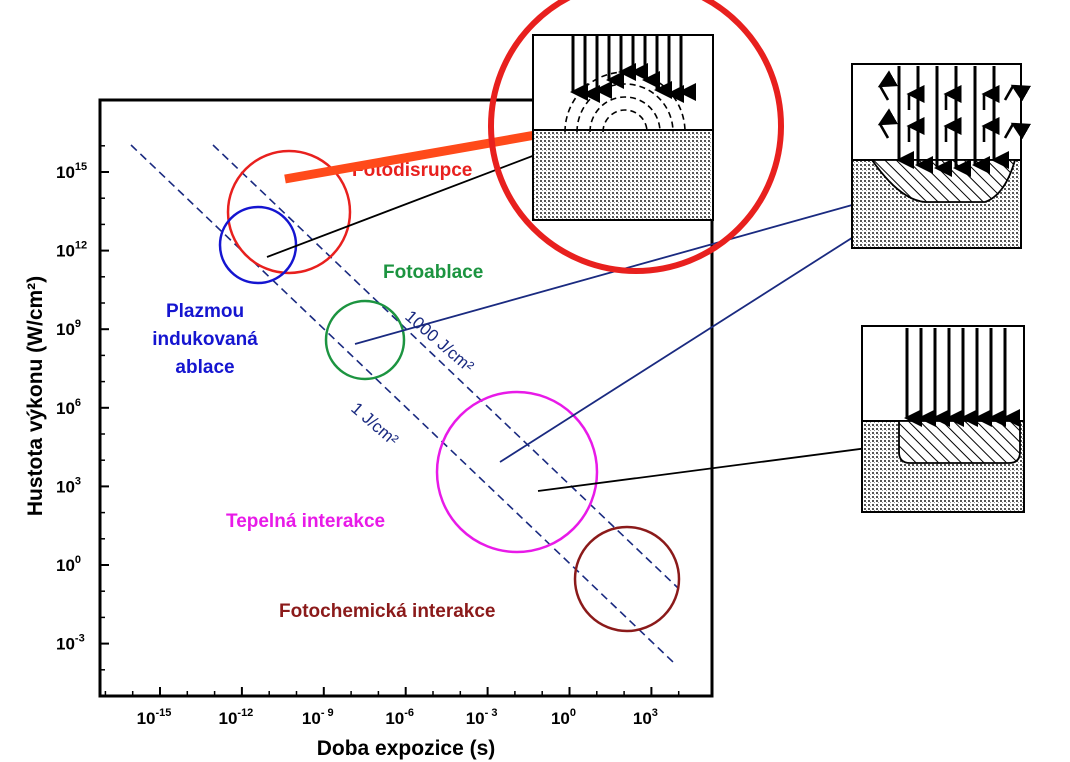 This screenshot has height=762, width=1070. Describe the element at coordinates (258, 245) in the screenshot. I see `region-circle-plazmou` at that location.